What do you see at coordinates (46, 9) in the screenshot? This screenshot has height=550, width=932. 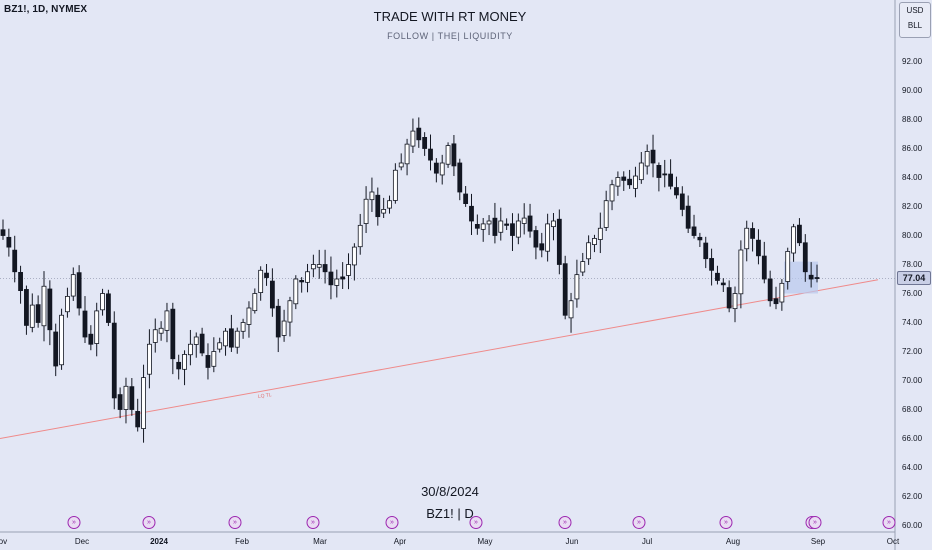 I see `symbol-label: BZ1!, 1D, NYMEX` at bounding box center [46, 9].